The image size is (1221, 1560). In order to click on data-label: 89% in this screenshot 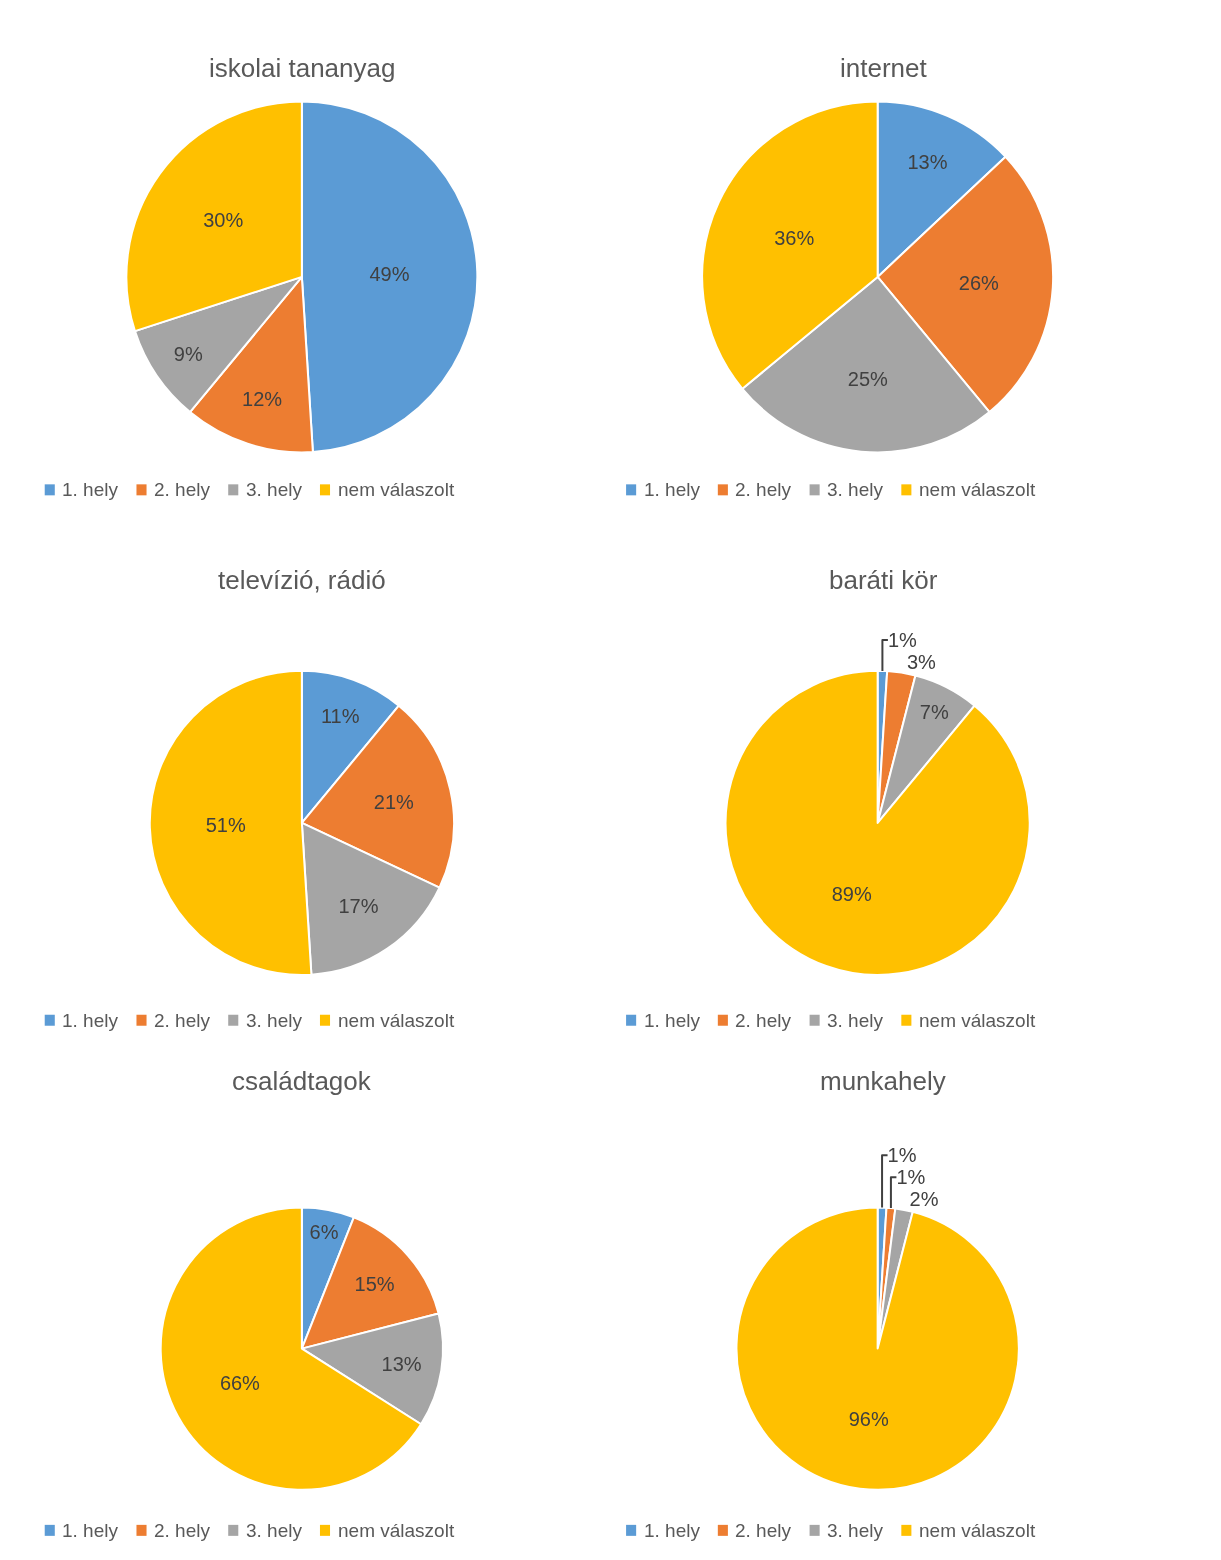, I will do `click(851, 894)`.